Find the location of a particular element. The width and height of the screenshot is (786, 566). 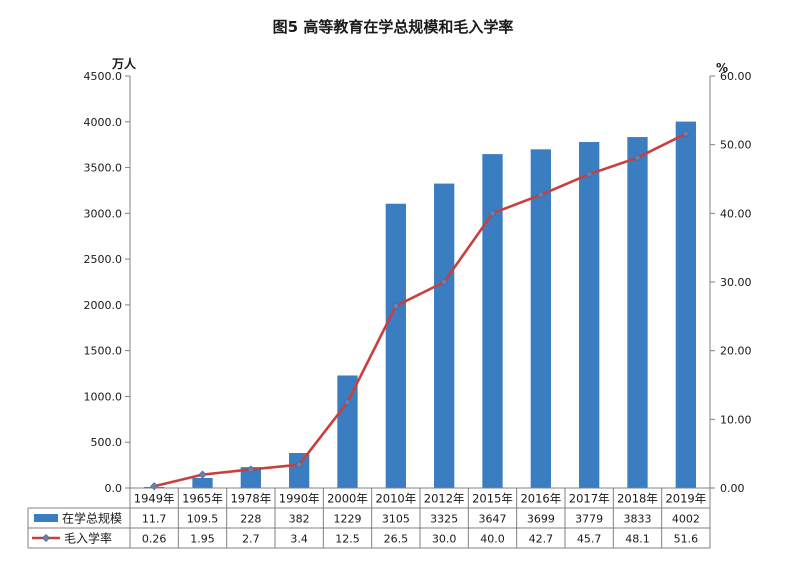

line-value-label: 12.5 is located at coordinates (347, 539).